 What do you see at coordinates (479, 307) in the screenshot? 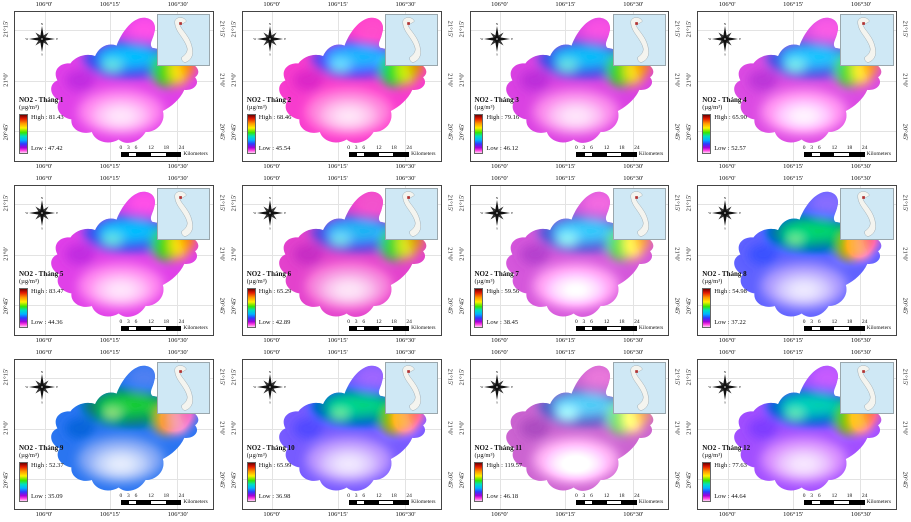
I see `color-ramp` at bounding box center [479, 307].